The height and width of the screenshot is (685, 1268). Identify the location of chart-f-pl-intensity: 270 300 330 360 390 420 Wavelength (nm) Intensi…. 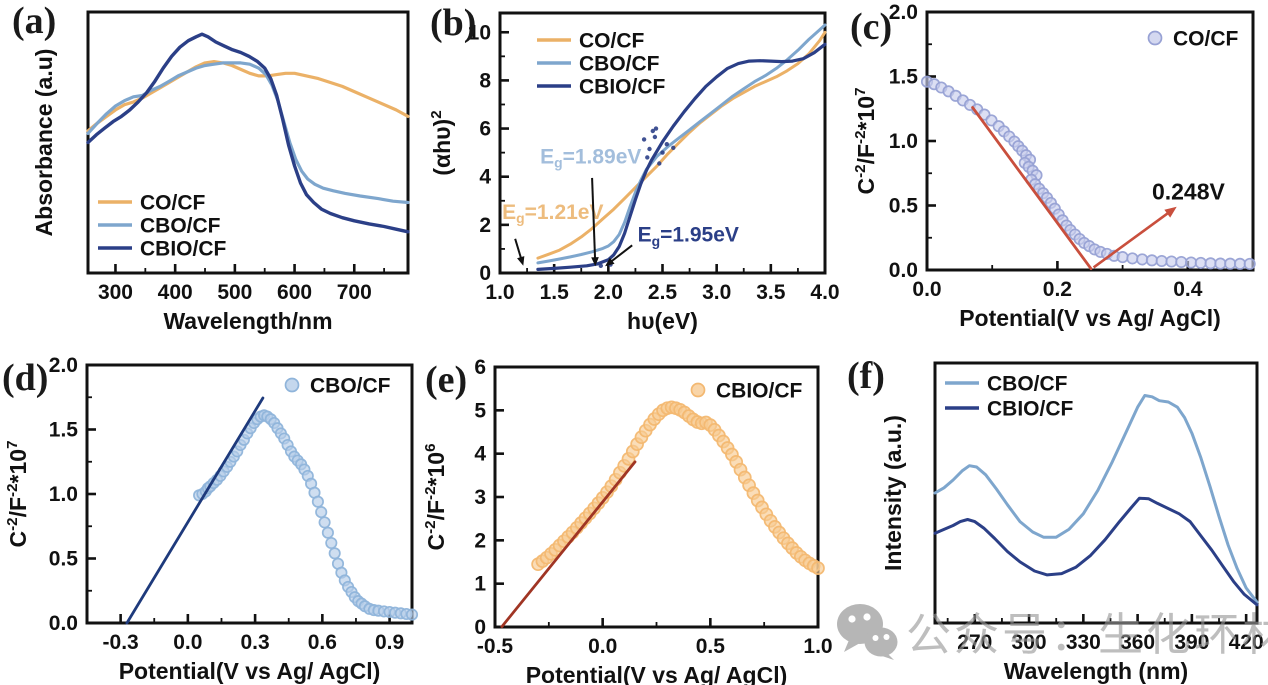
(1072, 522).